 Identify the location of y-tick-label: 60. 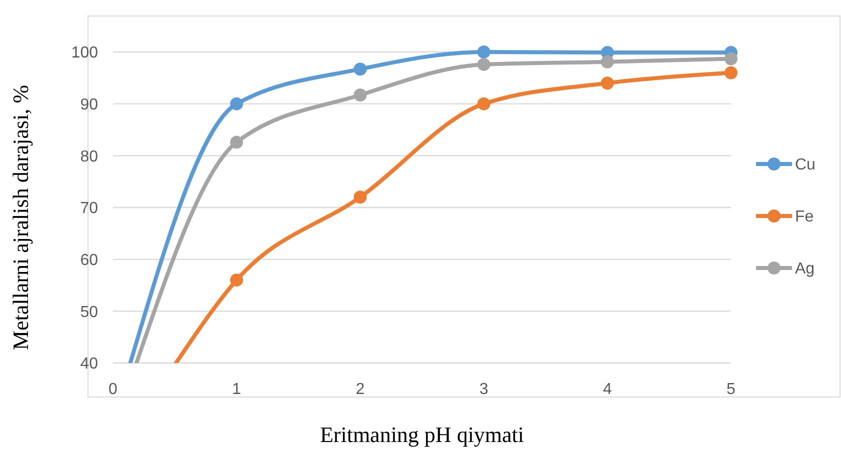
(89, 260).